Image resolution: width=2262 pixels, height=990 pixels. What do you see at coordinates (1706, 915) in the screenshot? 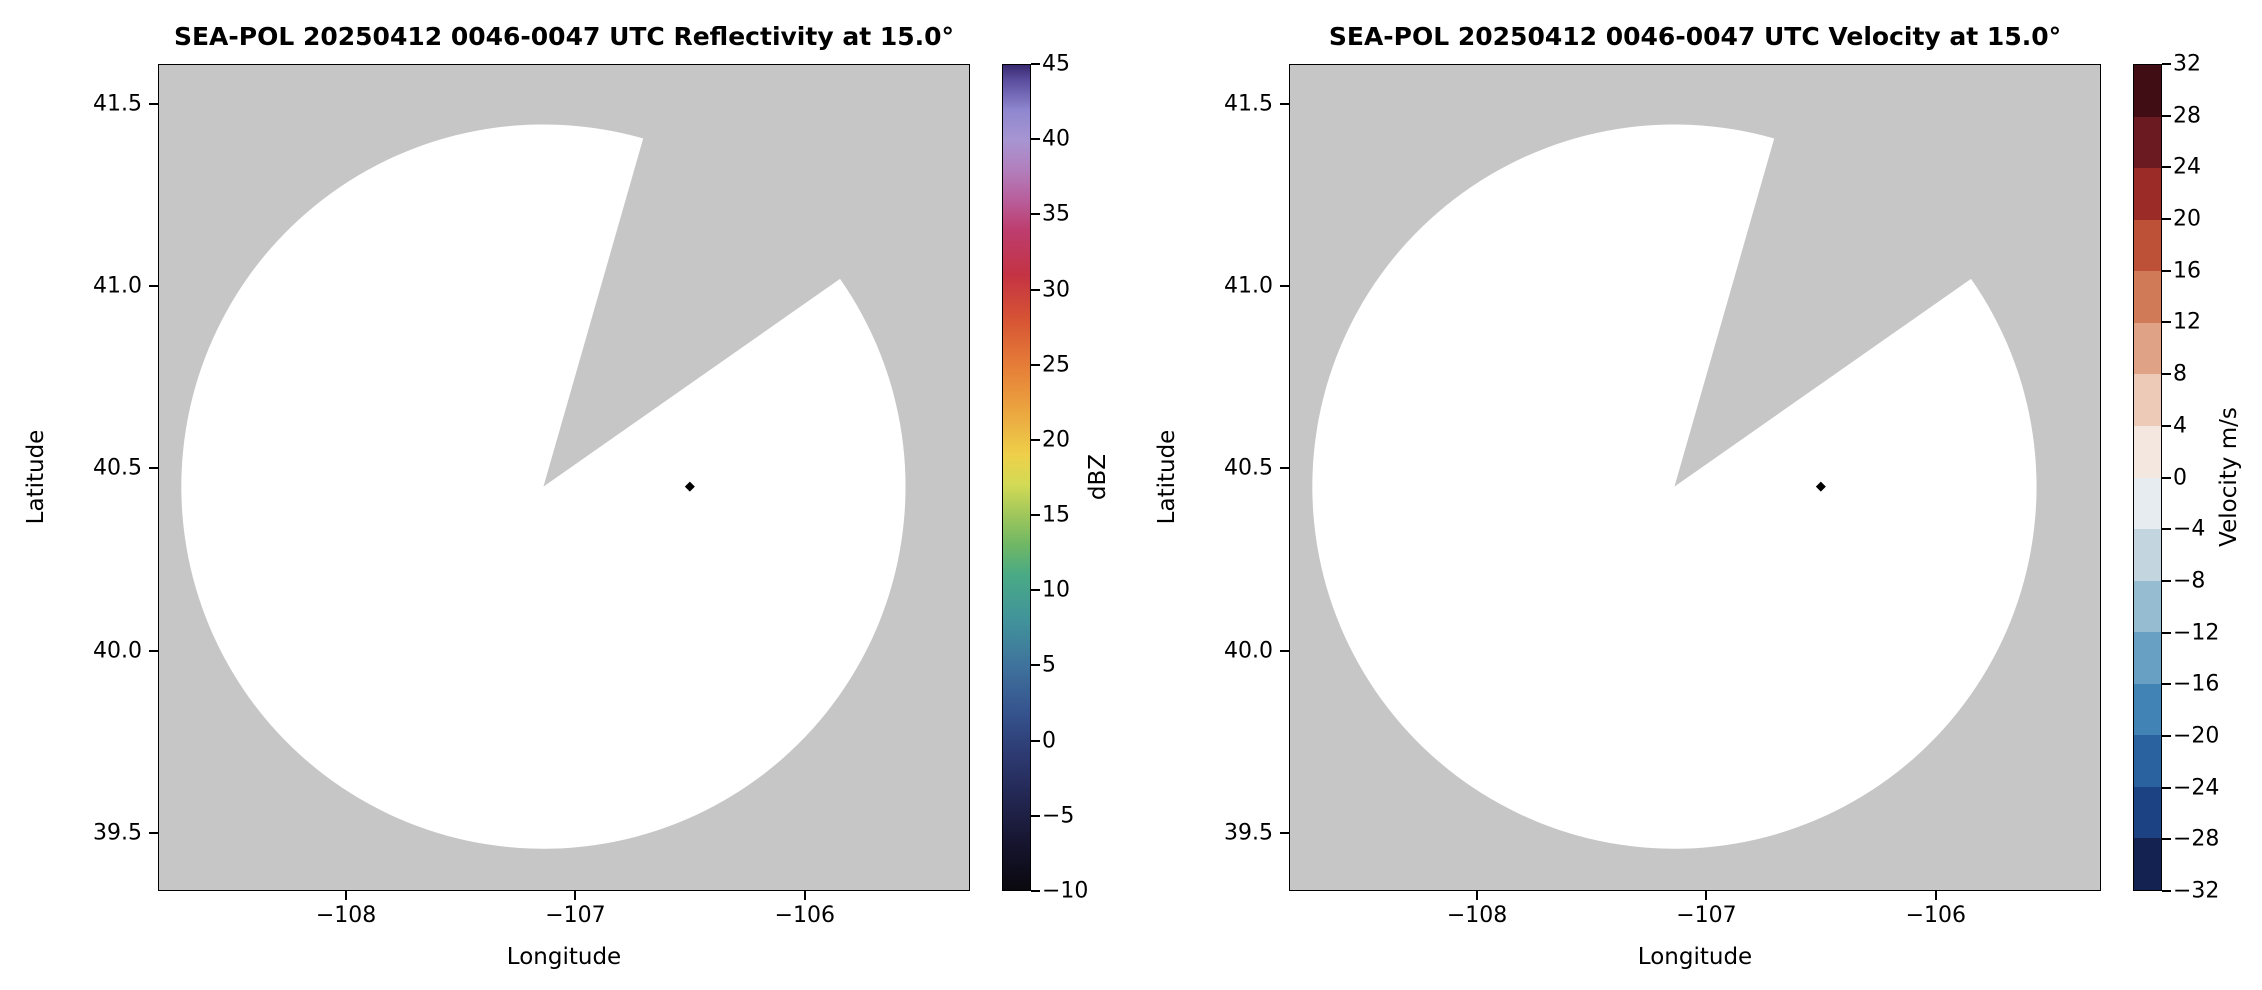
I see `x-tick-label: −107` at bounding box center [1706, 915].